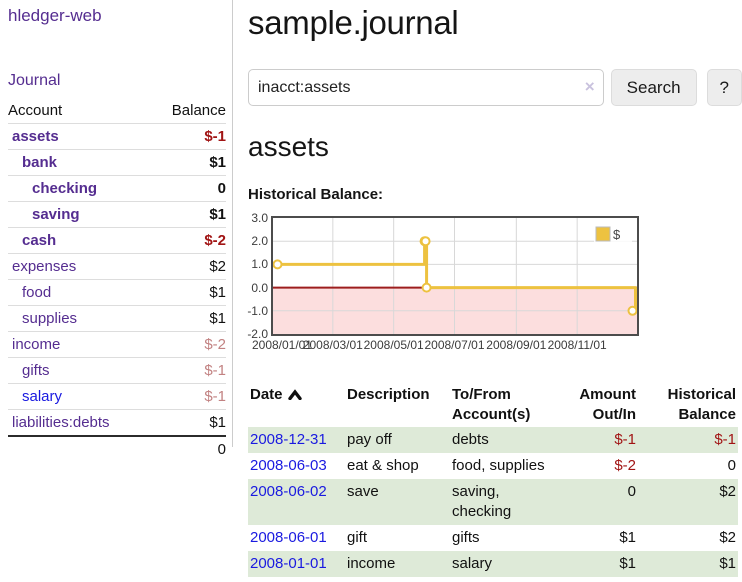 The height and width of the screenshot is (582, 742). What do you see at coordinates (725, 439) in the screenshot?
I see `transaction-balance: $-1` at bounding box center [725, 439].